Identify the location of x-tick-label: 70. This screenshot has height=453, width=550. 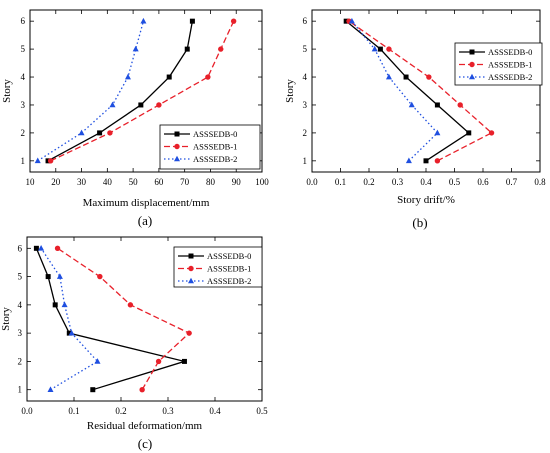
(185, 182).